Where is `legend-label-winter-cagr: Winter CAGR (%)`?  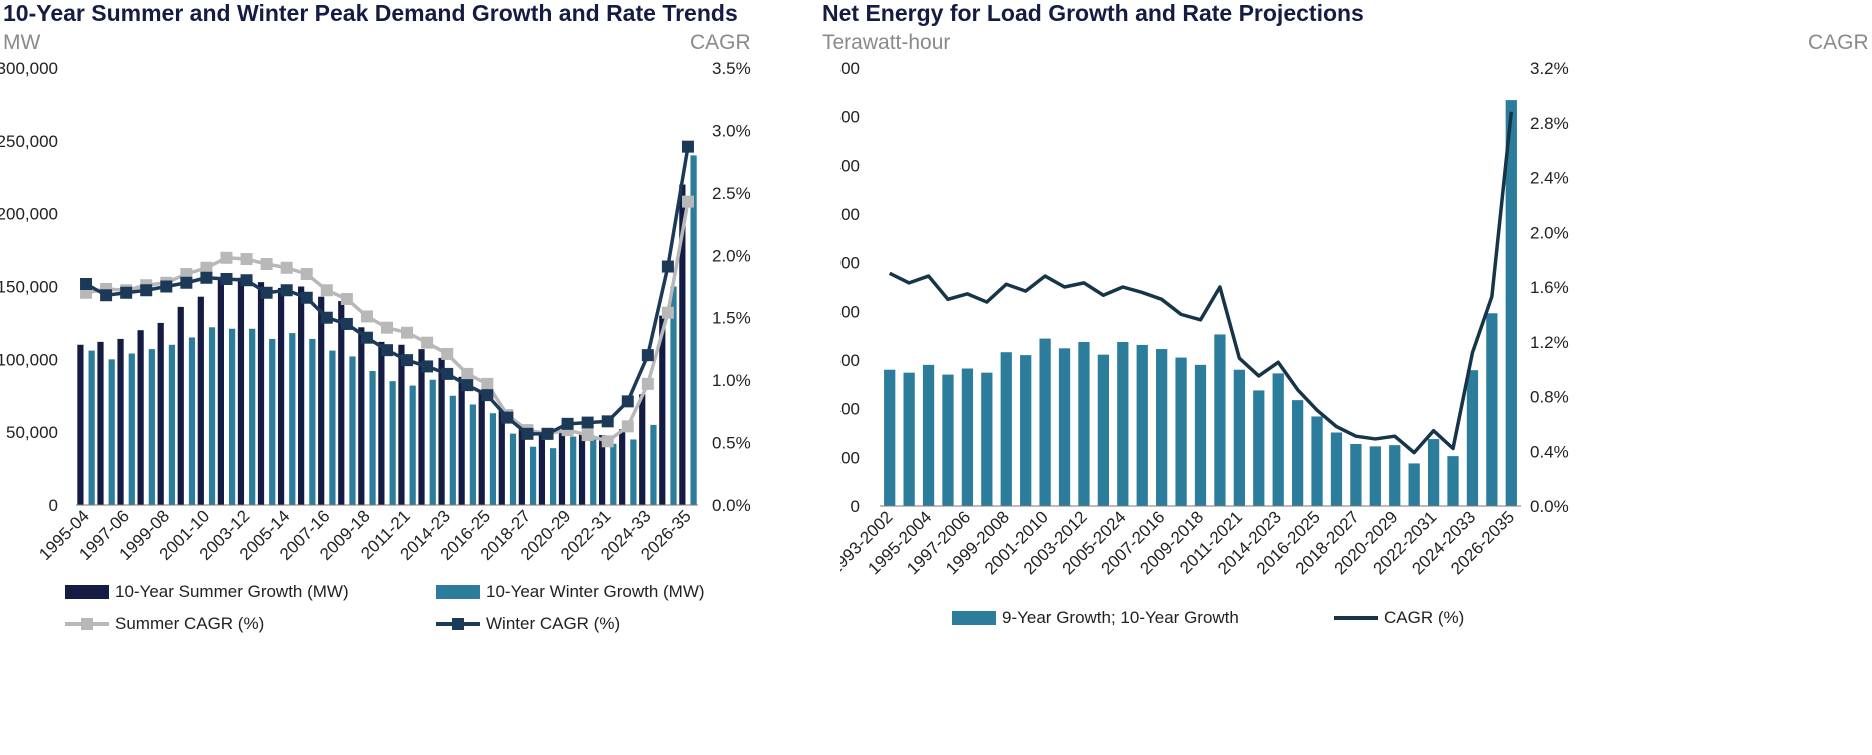
legend-label-winter-cagr: Winter CAGR (%) is located at coordinates (553, 623).